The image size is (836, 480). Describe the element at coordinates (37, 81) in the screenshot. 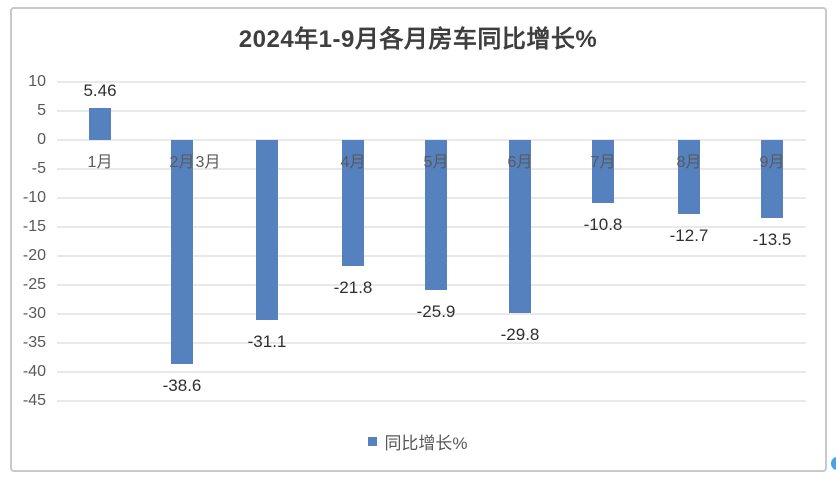

I see `y-axis-tick-label: 10` at that location.